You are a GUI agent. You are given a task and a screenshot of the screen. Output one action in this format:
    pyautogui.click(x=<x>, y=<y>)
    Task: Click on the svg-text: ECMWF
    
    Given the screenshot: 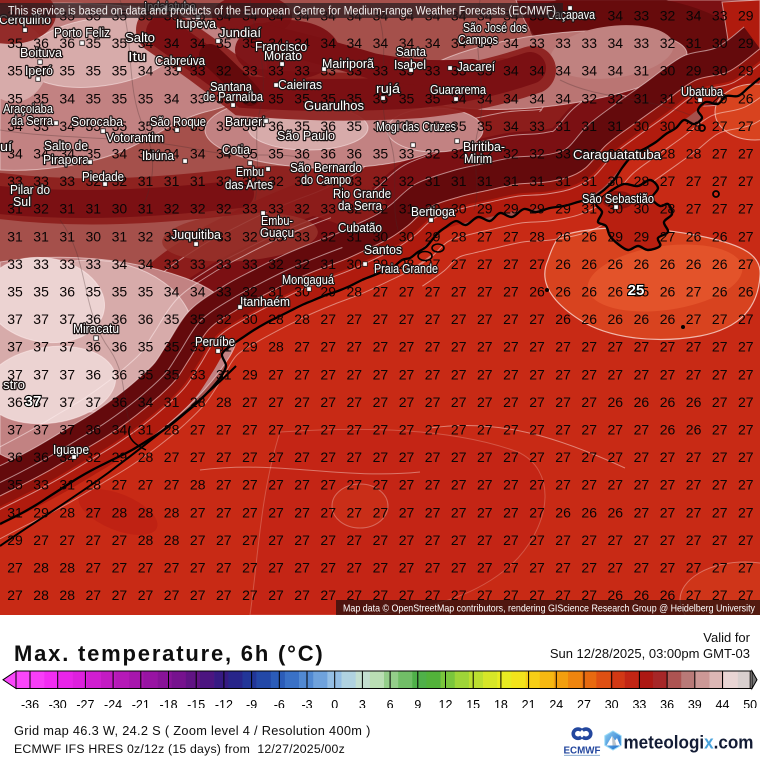 What is the action you would take?
    pyautogui.click(x=582, y=751)
    